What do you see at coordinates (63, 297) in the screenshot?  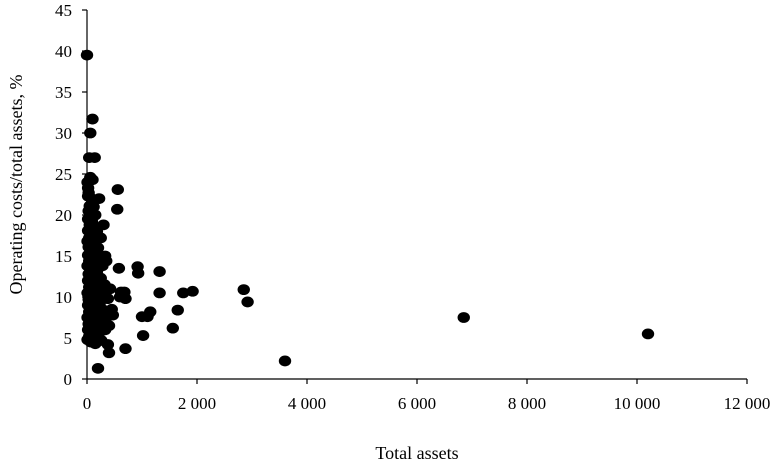 I see `y-tick-label: 10` at bounding box center [63, 297].